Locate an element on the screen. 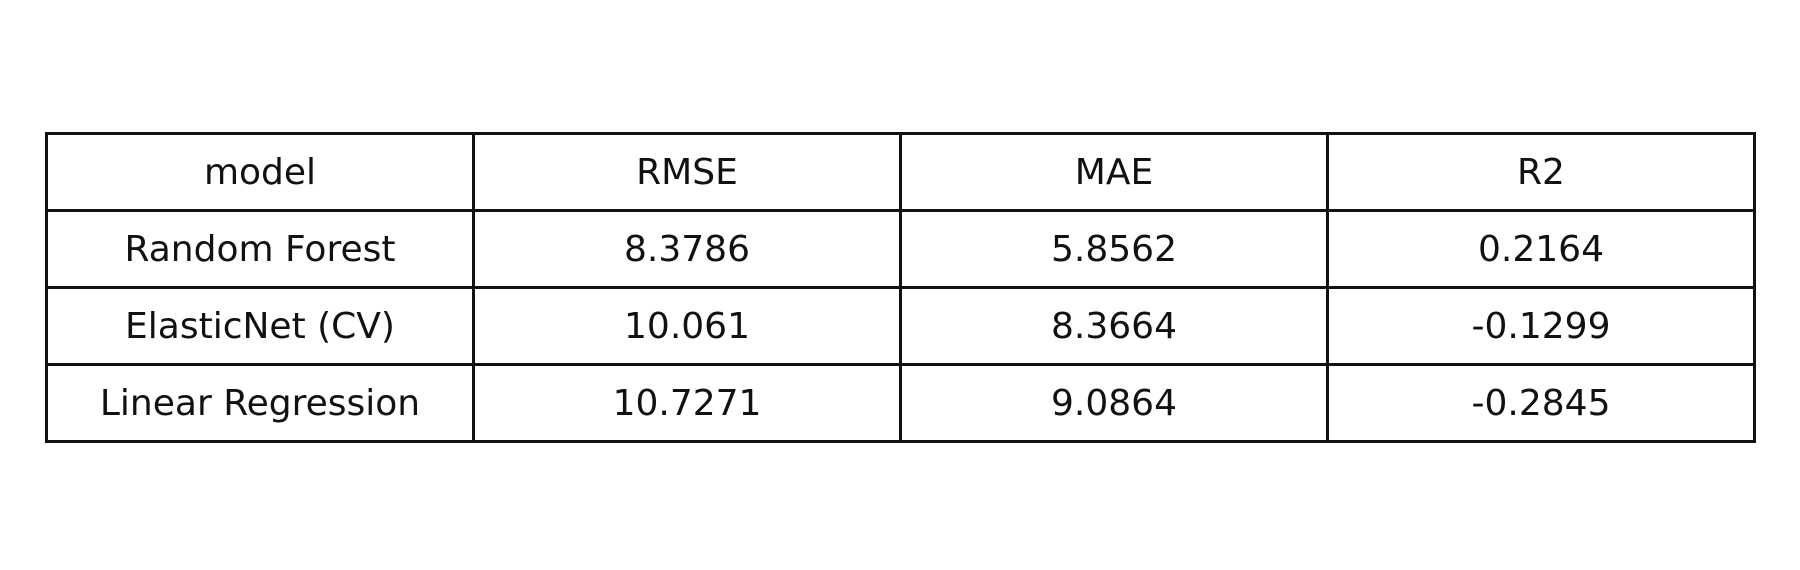  header-row: model RMSE MAE R2 is located at coordinates (900, 172).